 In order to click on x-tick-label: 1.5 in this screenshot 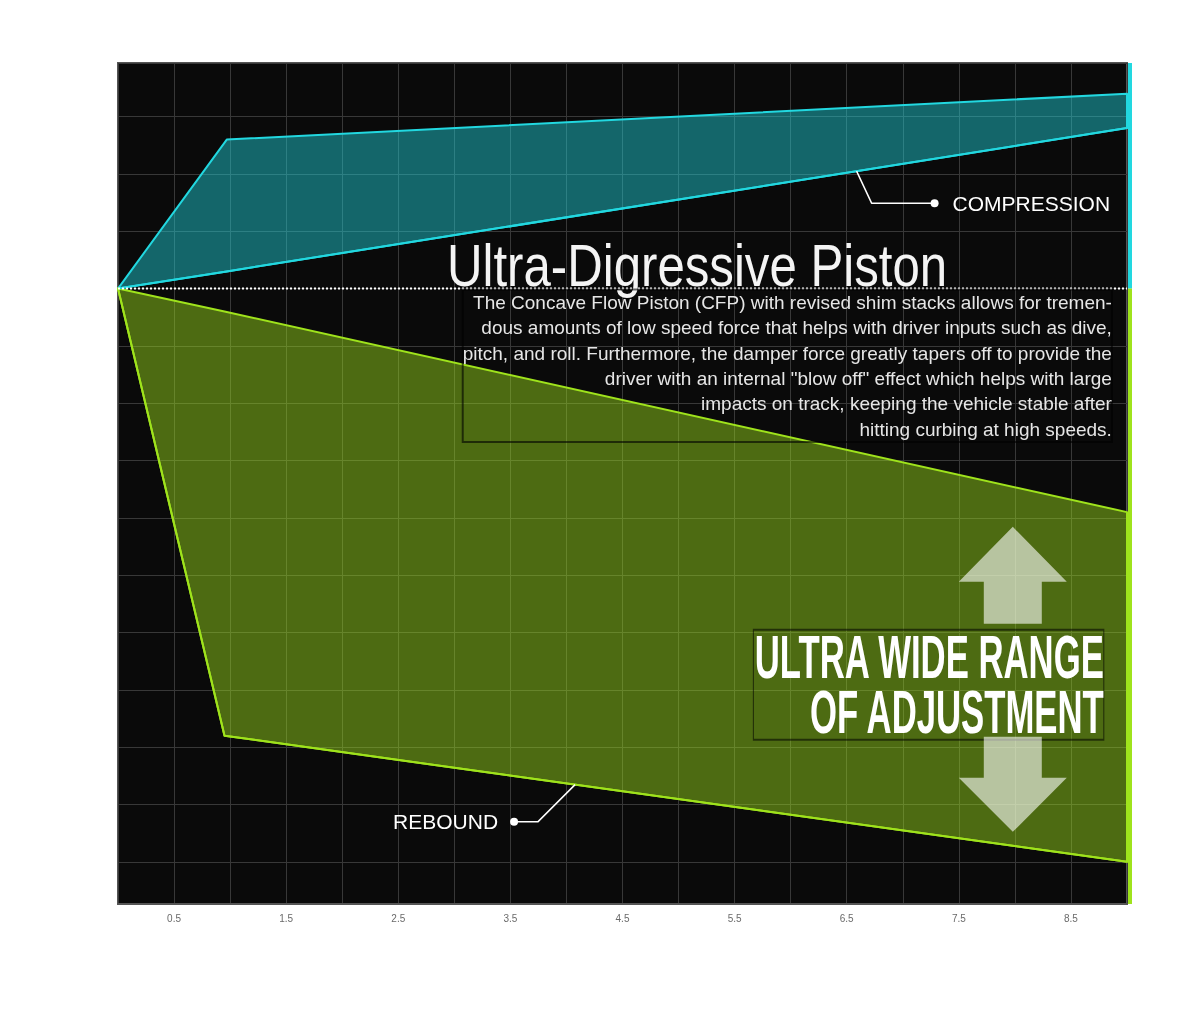, I will do `click(286, 918)`.